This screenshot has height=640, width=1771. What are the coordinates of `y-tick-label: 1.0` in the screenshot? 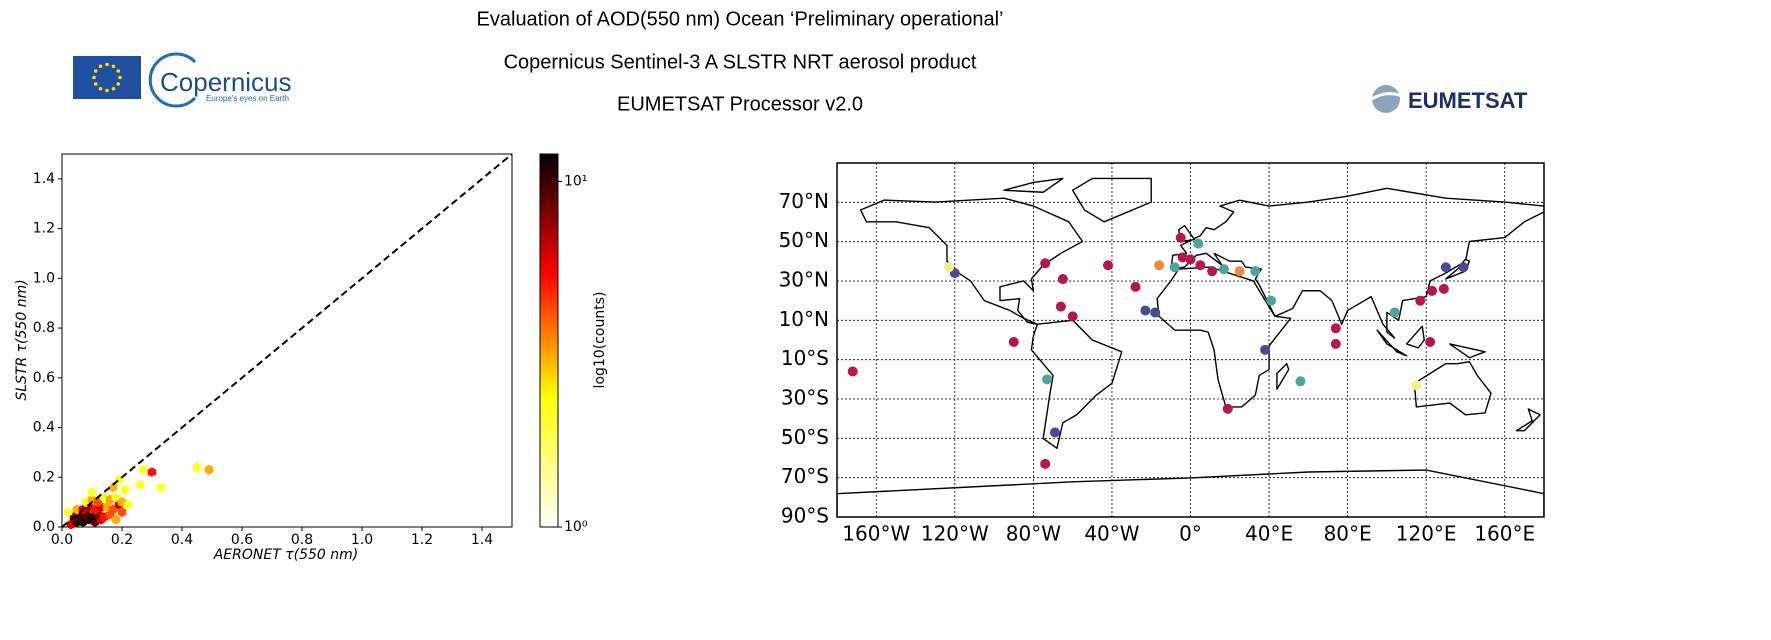 It's located at (44, 278).